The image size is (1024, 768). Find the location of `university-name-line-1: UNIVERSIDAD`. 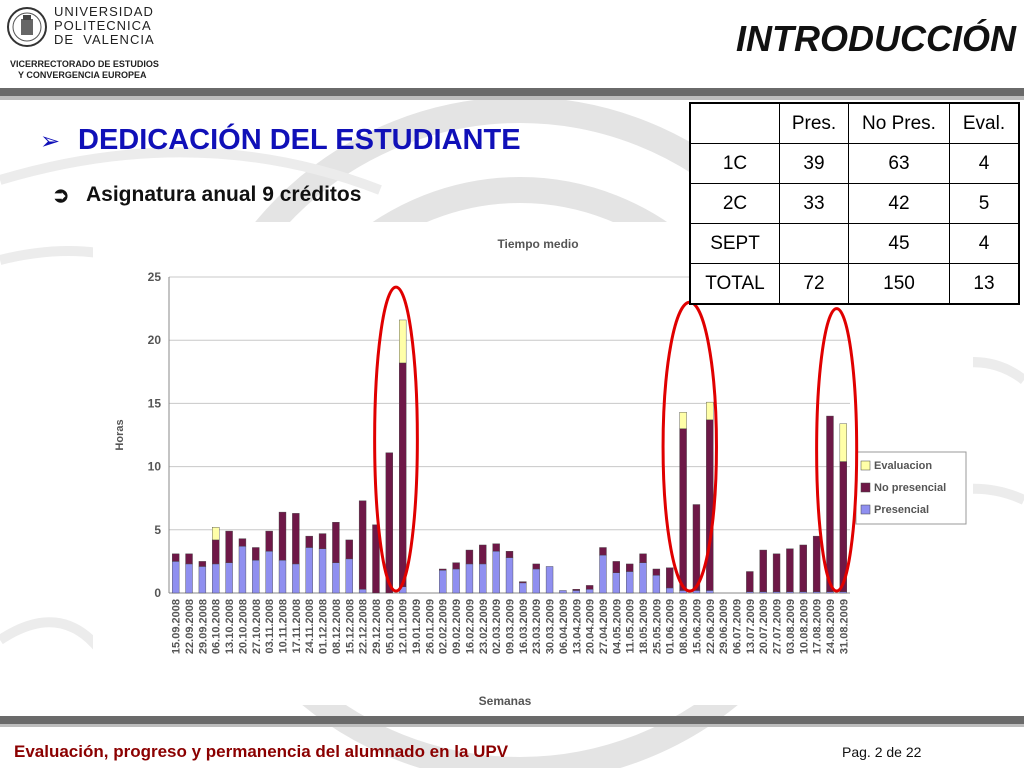

university-name-line-1: UNIVERSIDAD is located at coordinates (104, 11).